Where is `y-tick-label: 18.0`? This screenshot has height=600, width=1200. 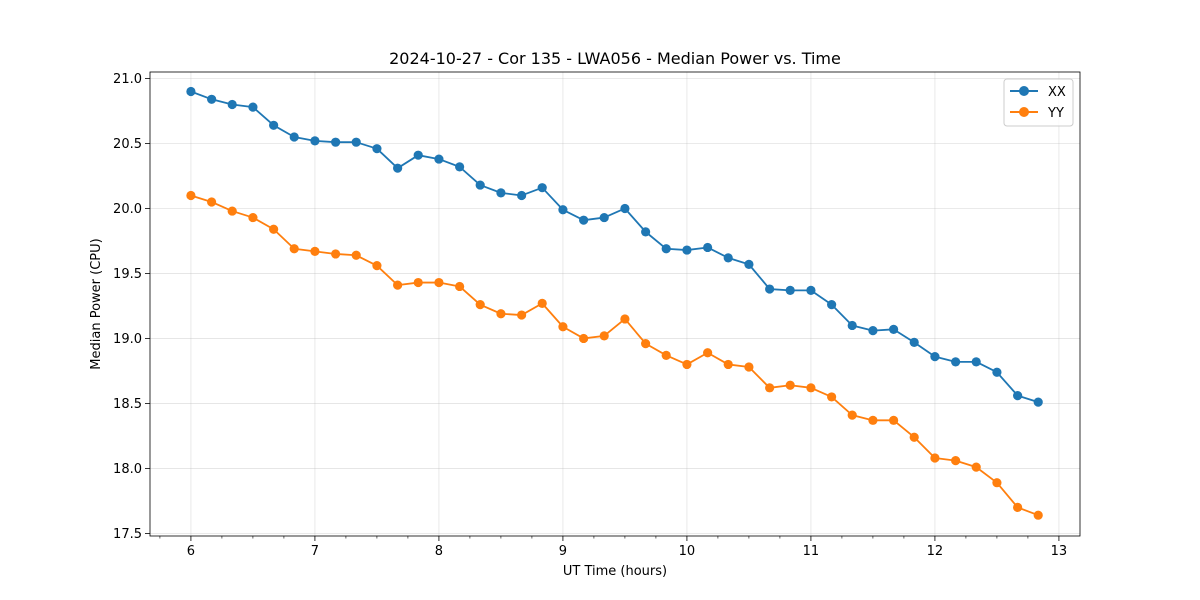
y-tick-label: 18.0 is located at coordinates (127, 469).